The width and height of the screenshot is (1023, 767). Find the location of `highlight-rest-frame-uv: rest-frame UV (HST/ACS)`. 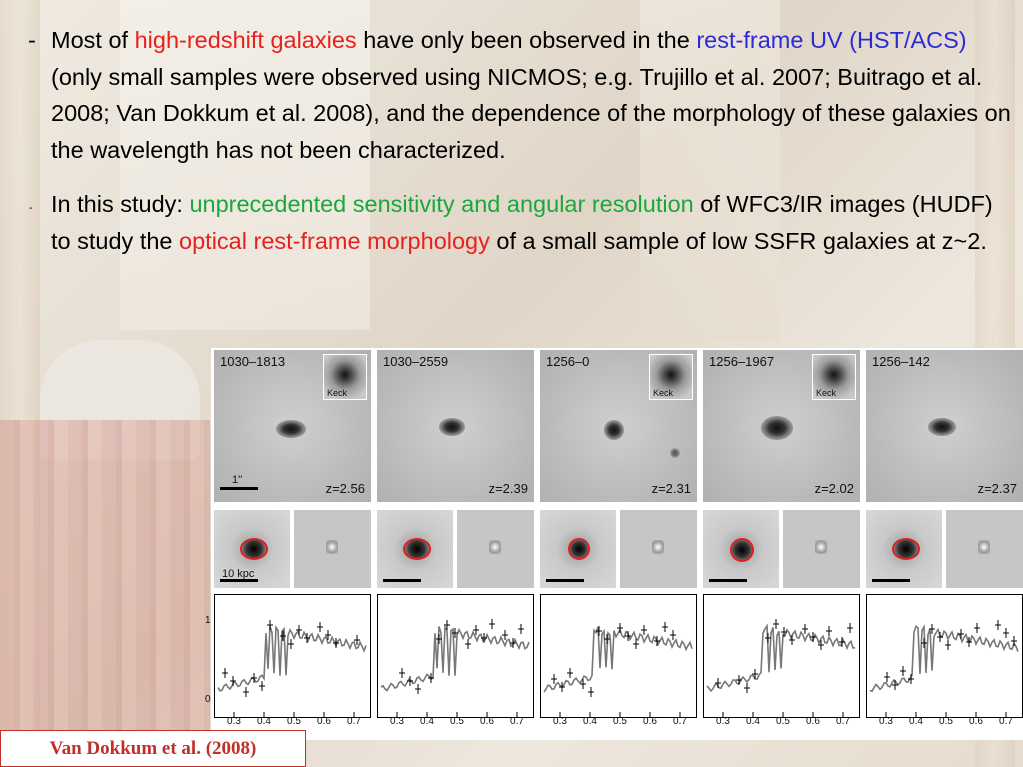

highlight-rest-frame-uv: rest-frame UV (HST/ACS) is located at coordinates (831, 40).